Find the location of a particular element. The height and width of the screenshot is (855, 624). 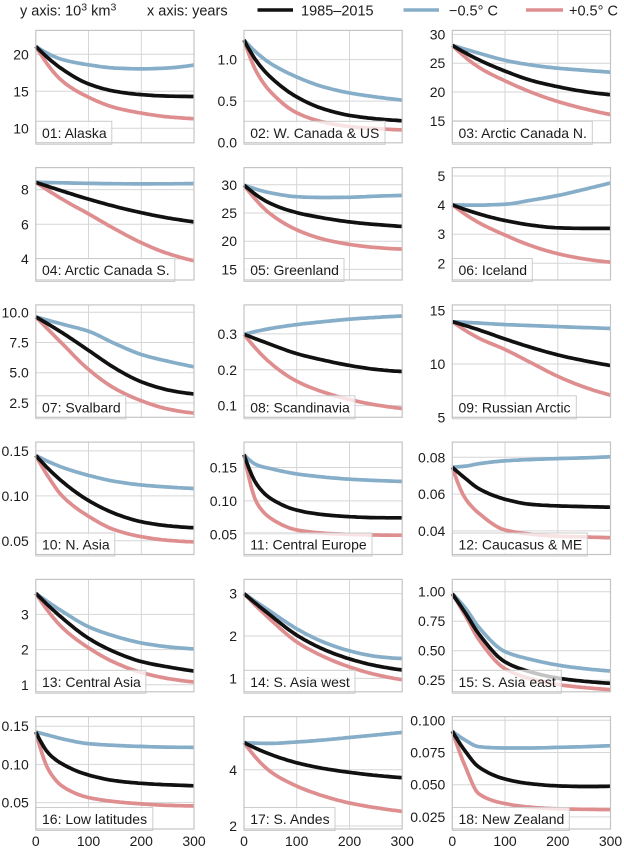

svg-text: 15: S. Asia east is located at coordinates (507, 682).